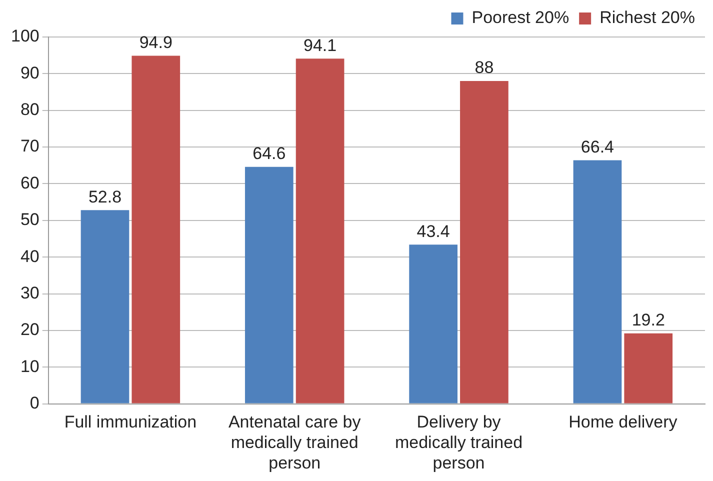 The width and height of the screenshot is (713, 481). What do you see at coordinates (30, 292) in the screenshot?
I see `y-tick-label: 30` at bounding box center [30, 292].